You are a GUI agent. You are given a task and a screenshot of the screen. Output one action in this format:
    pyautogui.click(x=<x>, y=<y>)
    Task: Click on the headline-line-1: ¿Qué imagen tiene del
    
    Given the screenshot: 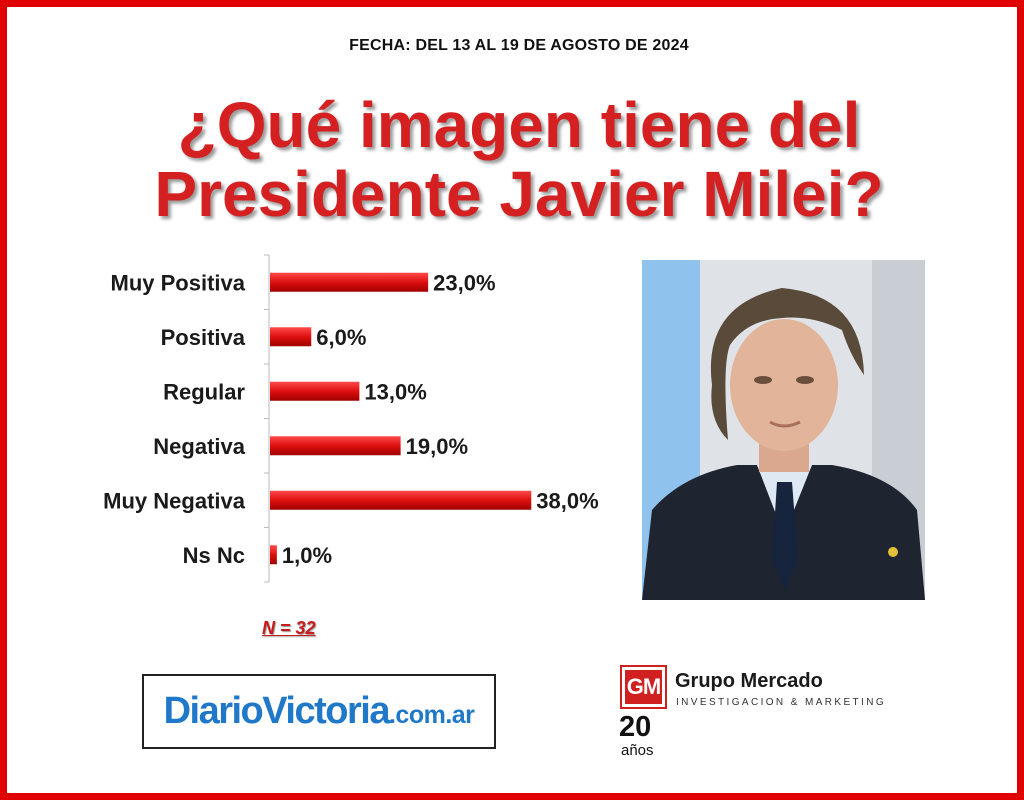 What is the action you would take?
    pyautogui.click(x=519, y=125)
    